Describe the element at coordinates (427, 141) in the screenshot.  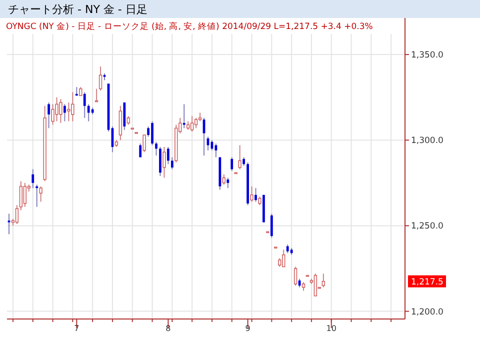
I see `y-tick-label: 1,300.0` at that location.